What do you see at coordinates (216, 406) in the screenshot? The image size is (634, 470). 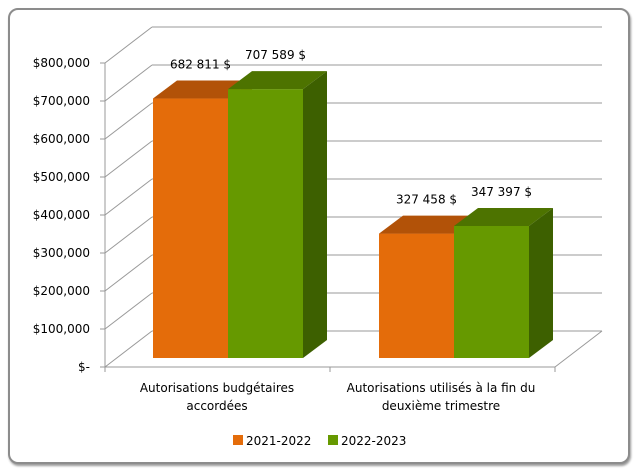 I see `category-label: accordées` at bounding box center [216, 406].